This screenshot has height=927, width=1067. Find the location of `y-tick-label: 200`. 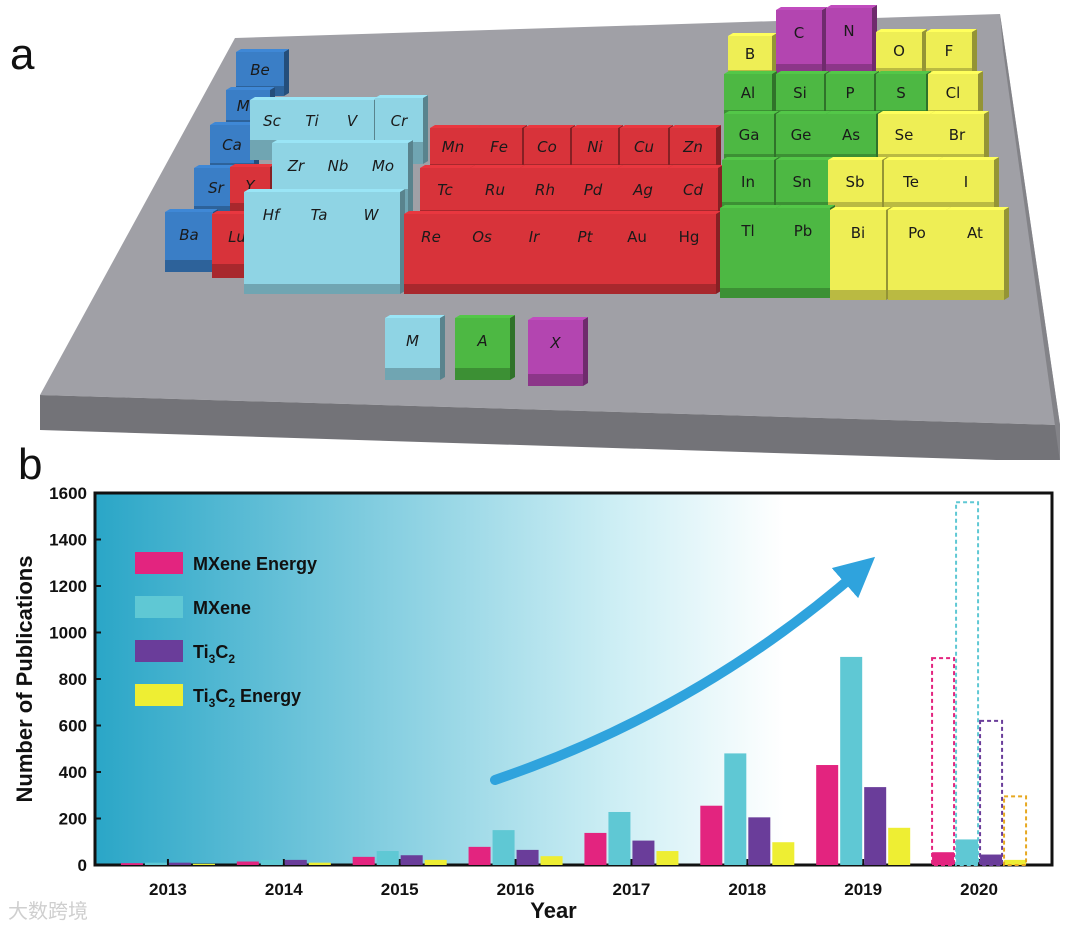

y-tick-label: 200 is located at coordinates (73, 819).